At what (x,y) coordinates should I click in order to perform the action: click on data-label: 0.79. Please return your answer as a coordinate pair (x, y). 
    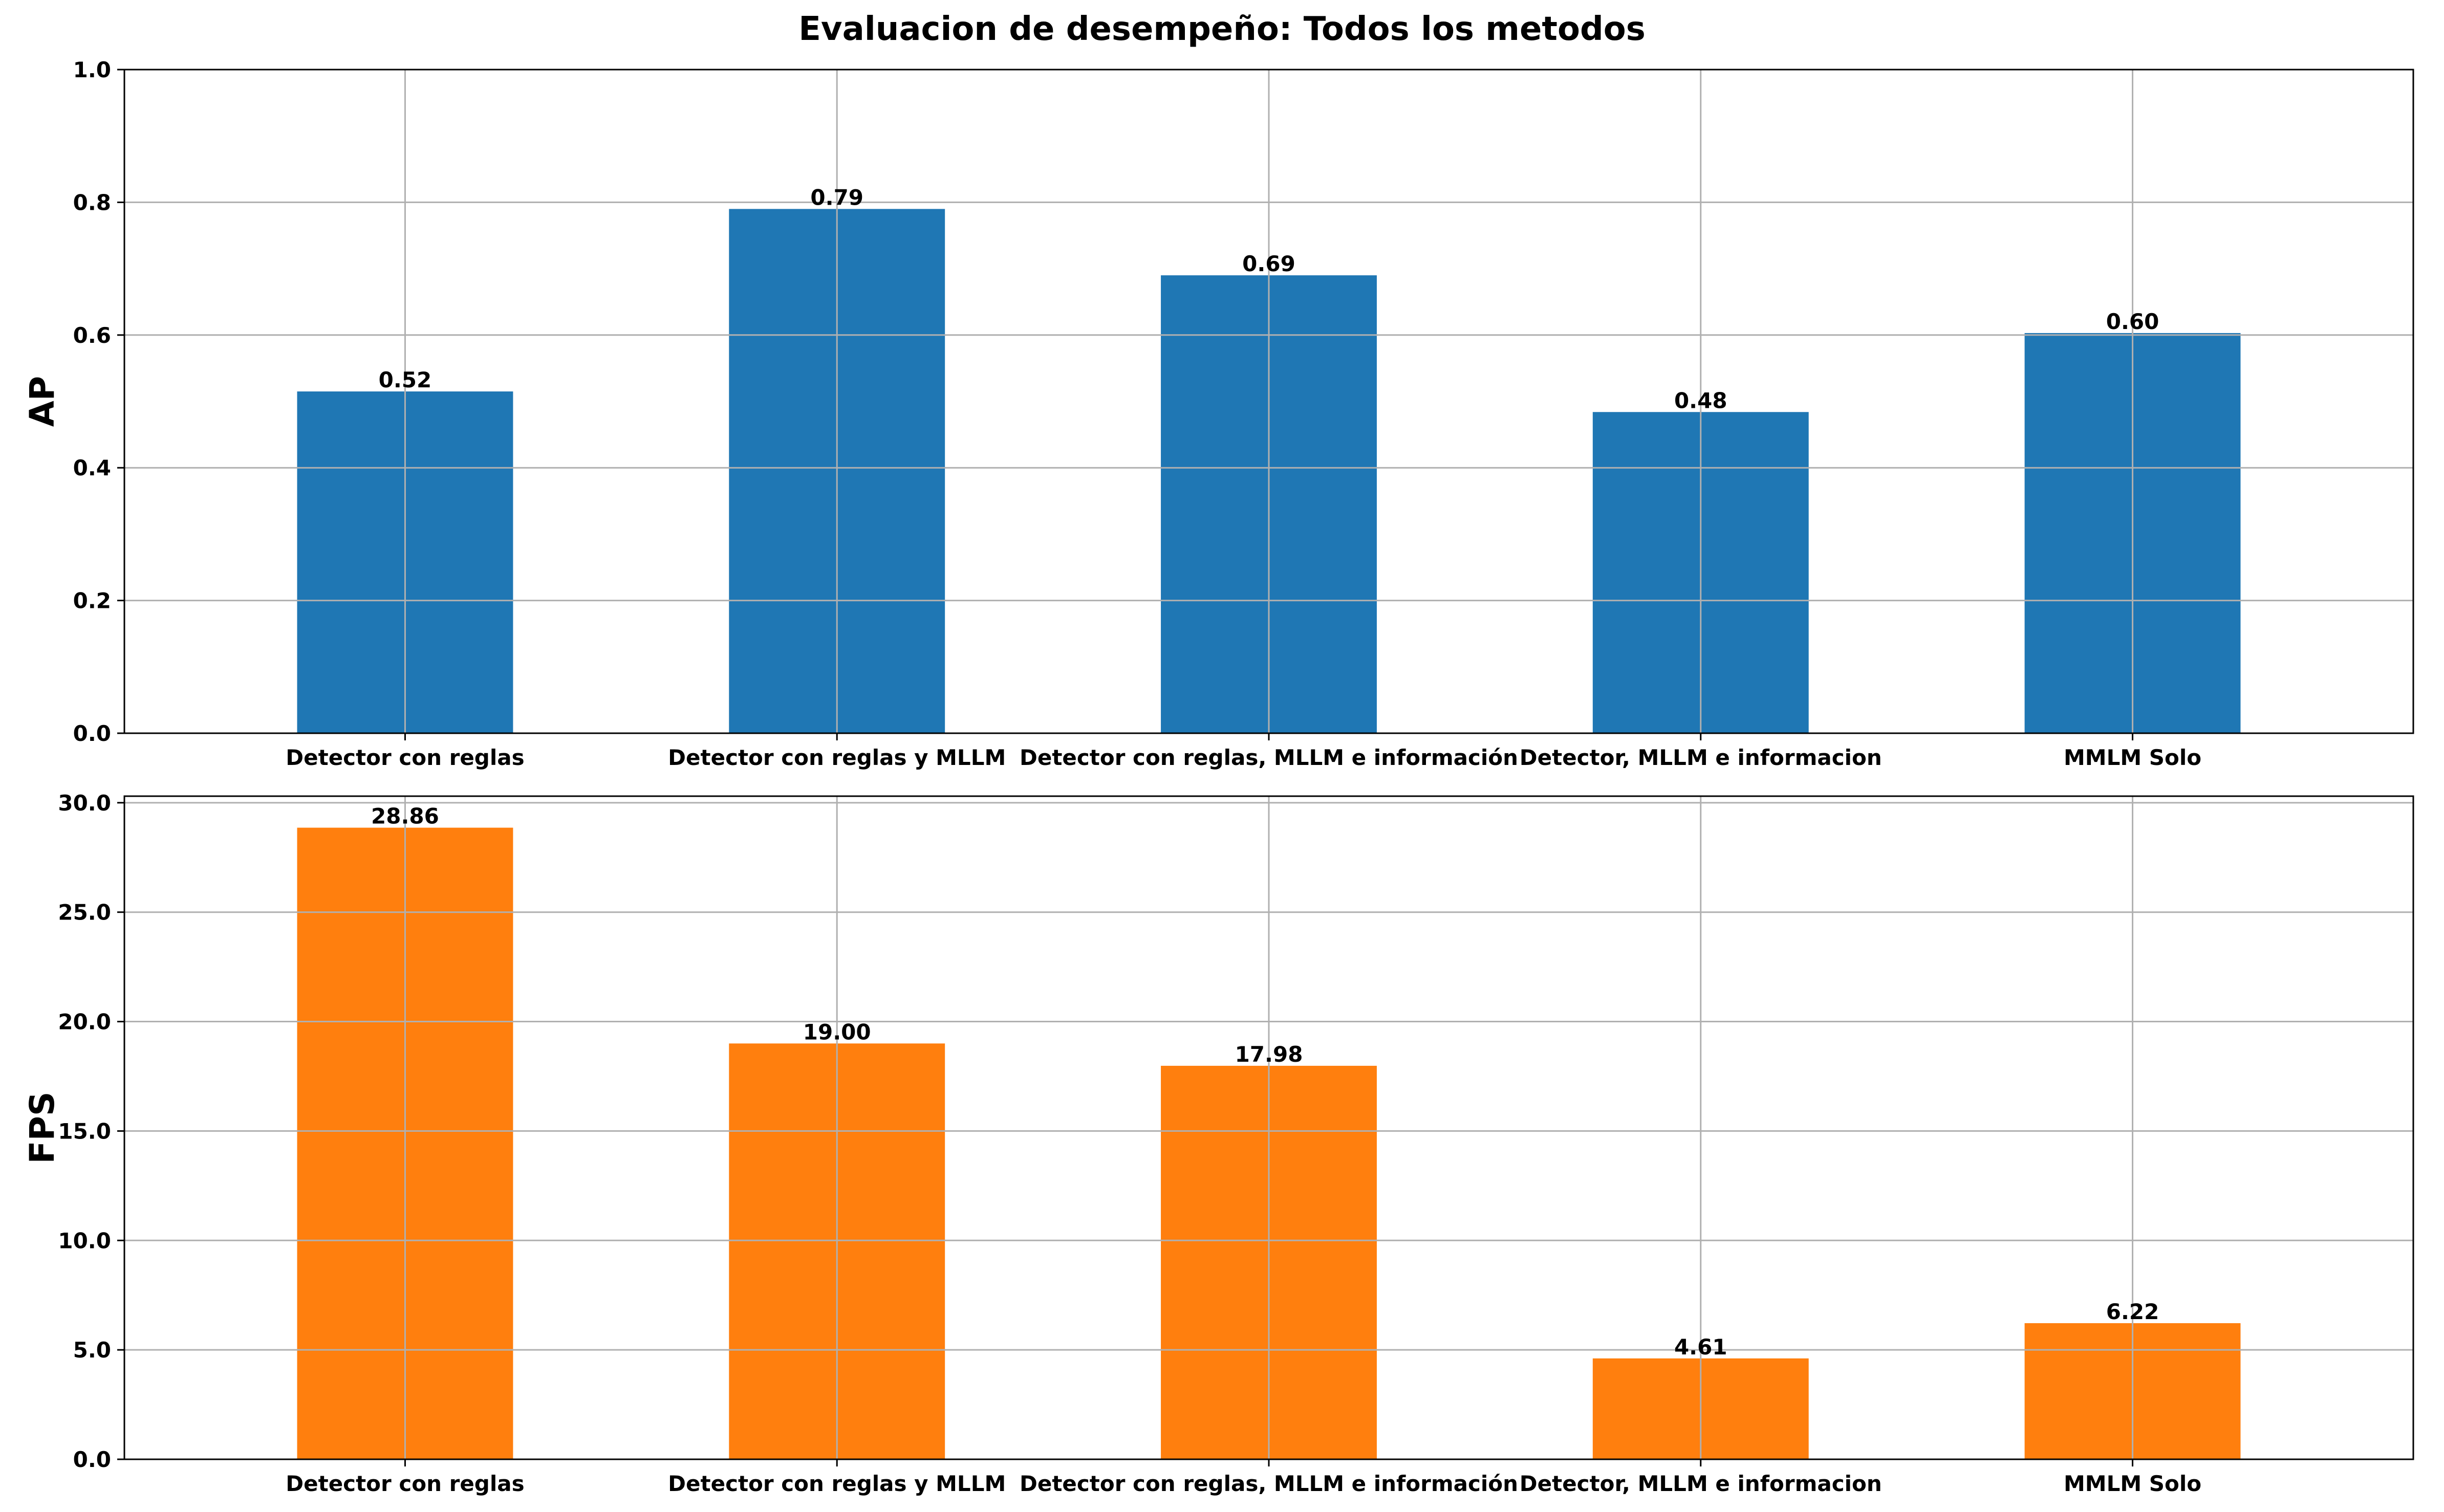
    Looking at the image, I should click on (837, 197).